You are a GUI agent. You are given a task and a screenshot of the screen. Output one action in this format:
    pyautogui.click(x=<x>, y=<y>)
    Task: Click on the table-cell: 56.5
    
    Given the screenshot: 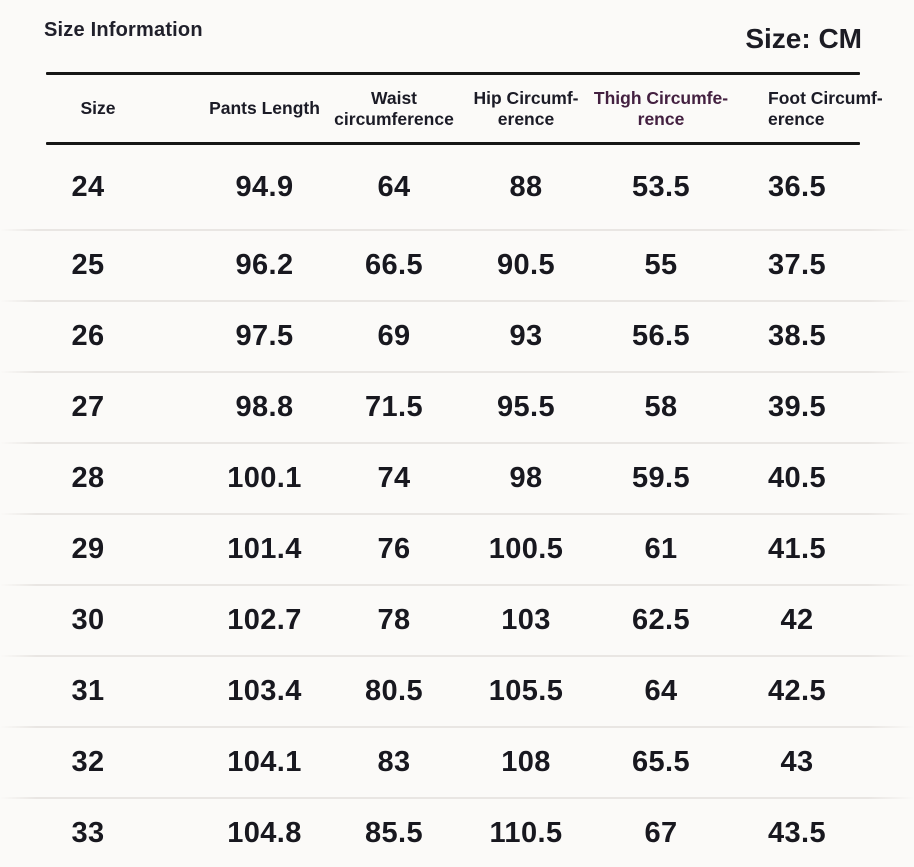 What is the action you would take?
    pyautogui.click(x=661, y=336)
    